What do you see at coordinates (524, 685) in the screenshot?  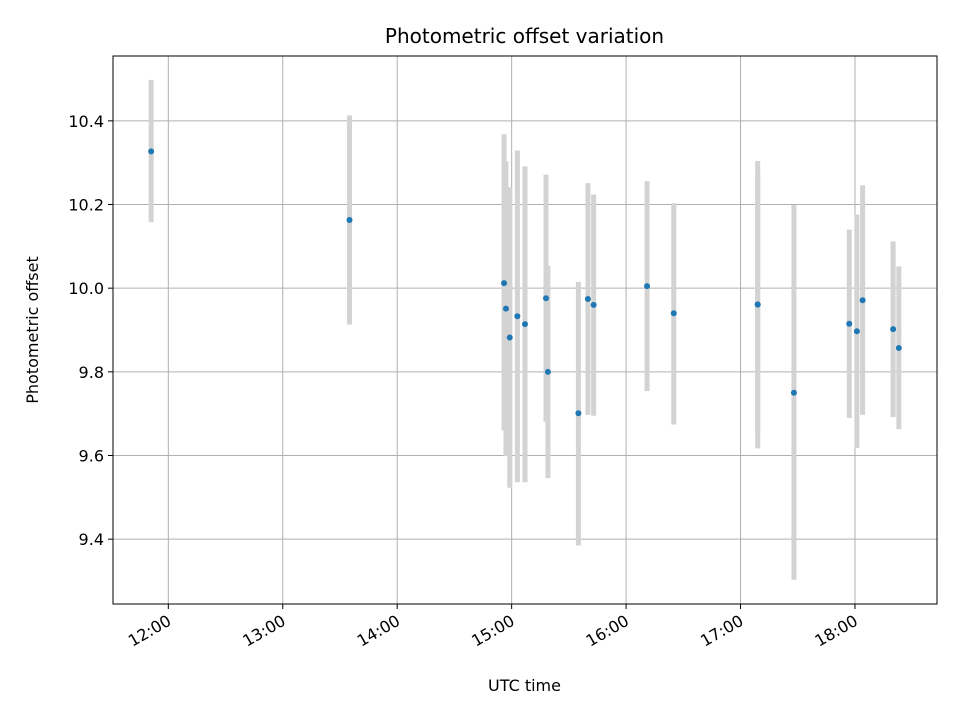 I see `x-axis-label: UTC time` at bounding box center [524, 685].